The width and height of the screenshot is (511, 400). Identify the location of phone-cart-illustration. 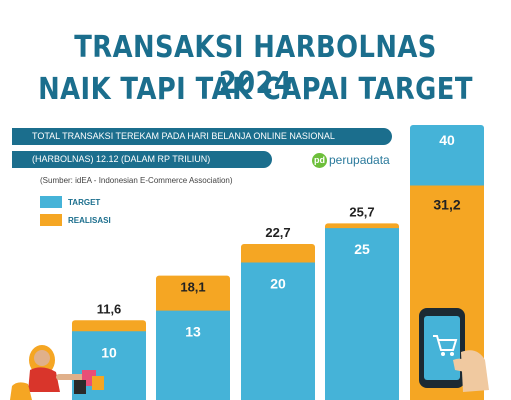
(454, 350).